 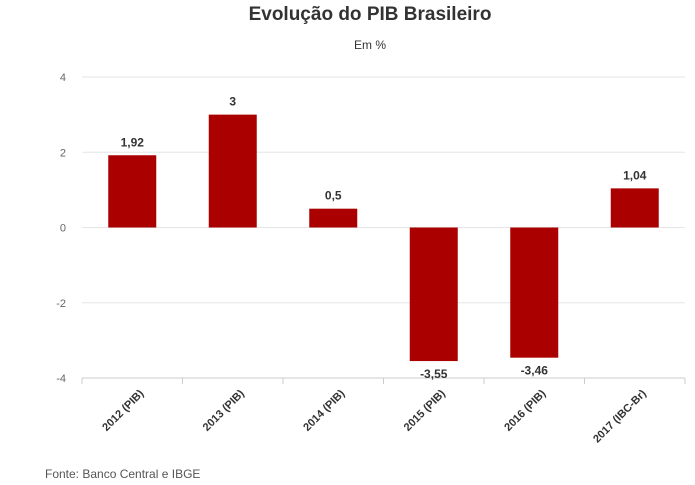 What do you see at coordinates (63, 153) in the screenshot?
I see `y-tick-label: 2` at bounding box center [63, 153].